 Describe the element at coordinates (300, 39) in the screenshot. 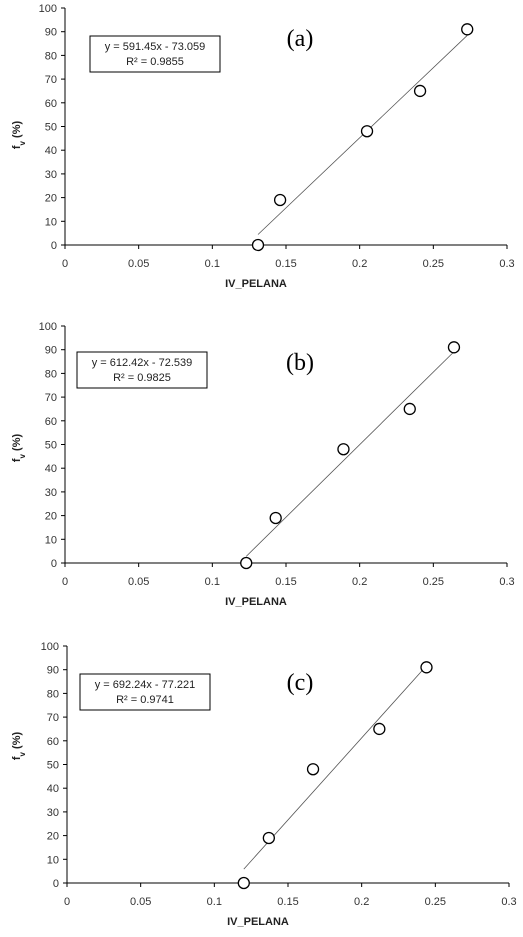

I see `panel-label: (a)` at that location.